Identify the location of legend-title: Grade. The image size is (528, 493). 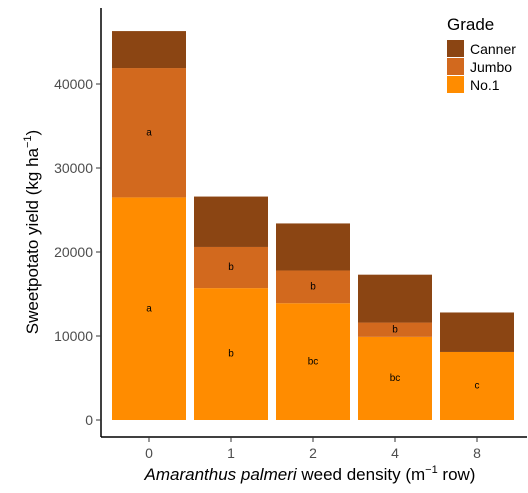
(470, 24).